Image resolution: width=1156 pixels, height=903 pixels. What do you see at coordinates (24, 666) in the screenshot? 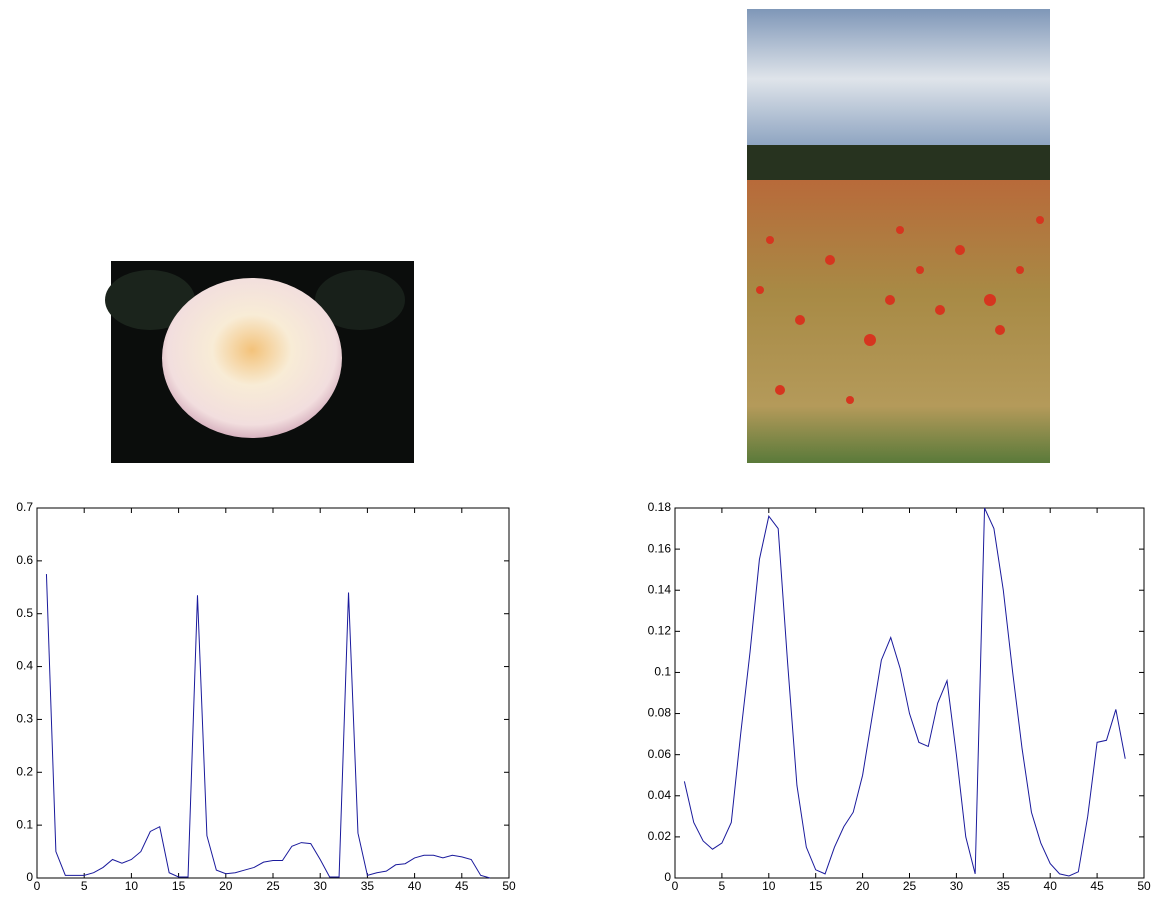
I see `y-tick-label: 0.4` at bounding box center [24, 666].